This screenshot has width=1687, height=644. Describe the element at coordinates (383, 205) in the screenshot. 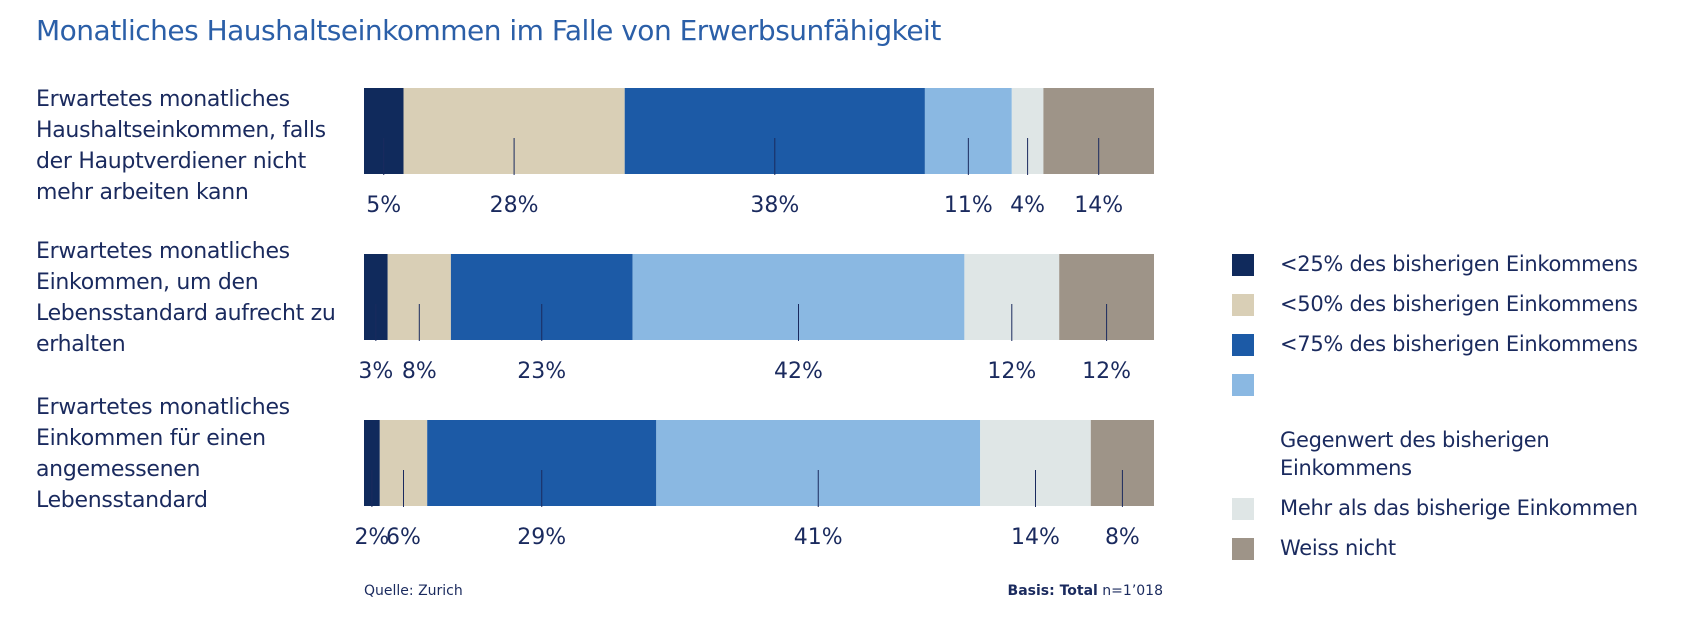

I see `value-label-row1-lt25: 5%` at that location.